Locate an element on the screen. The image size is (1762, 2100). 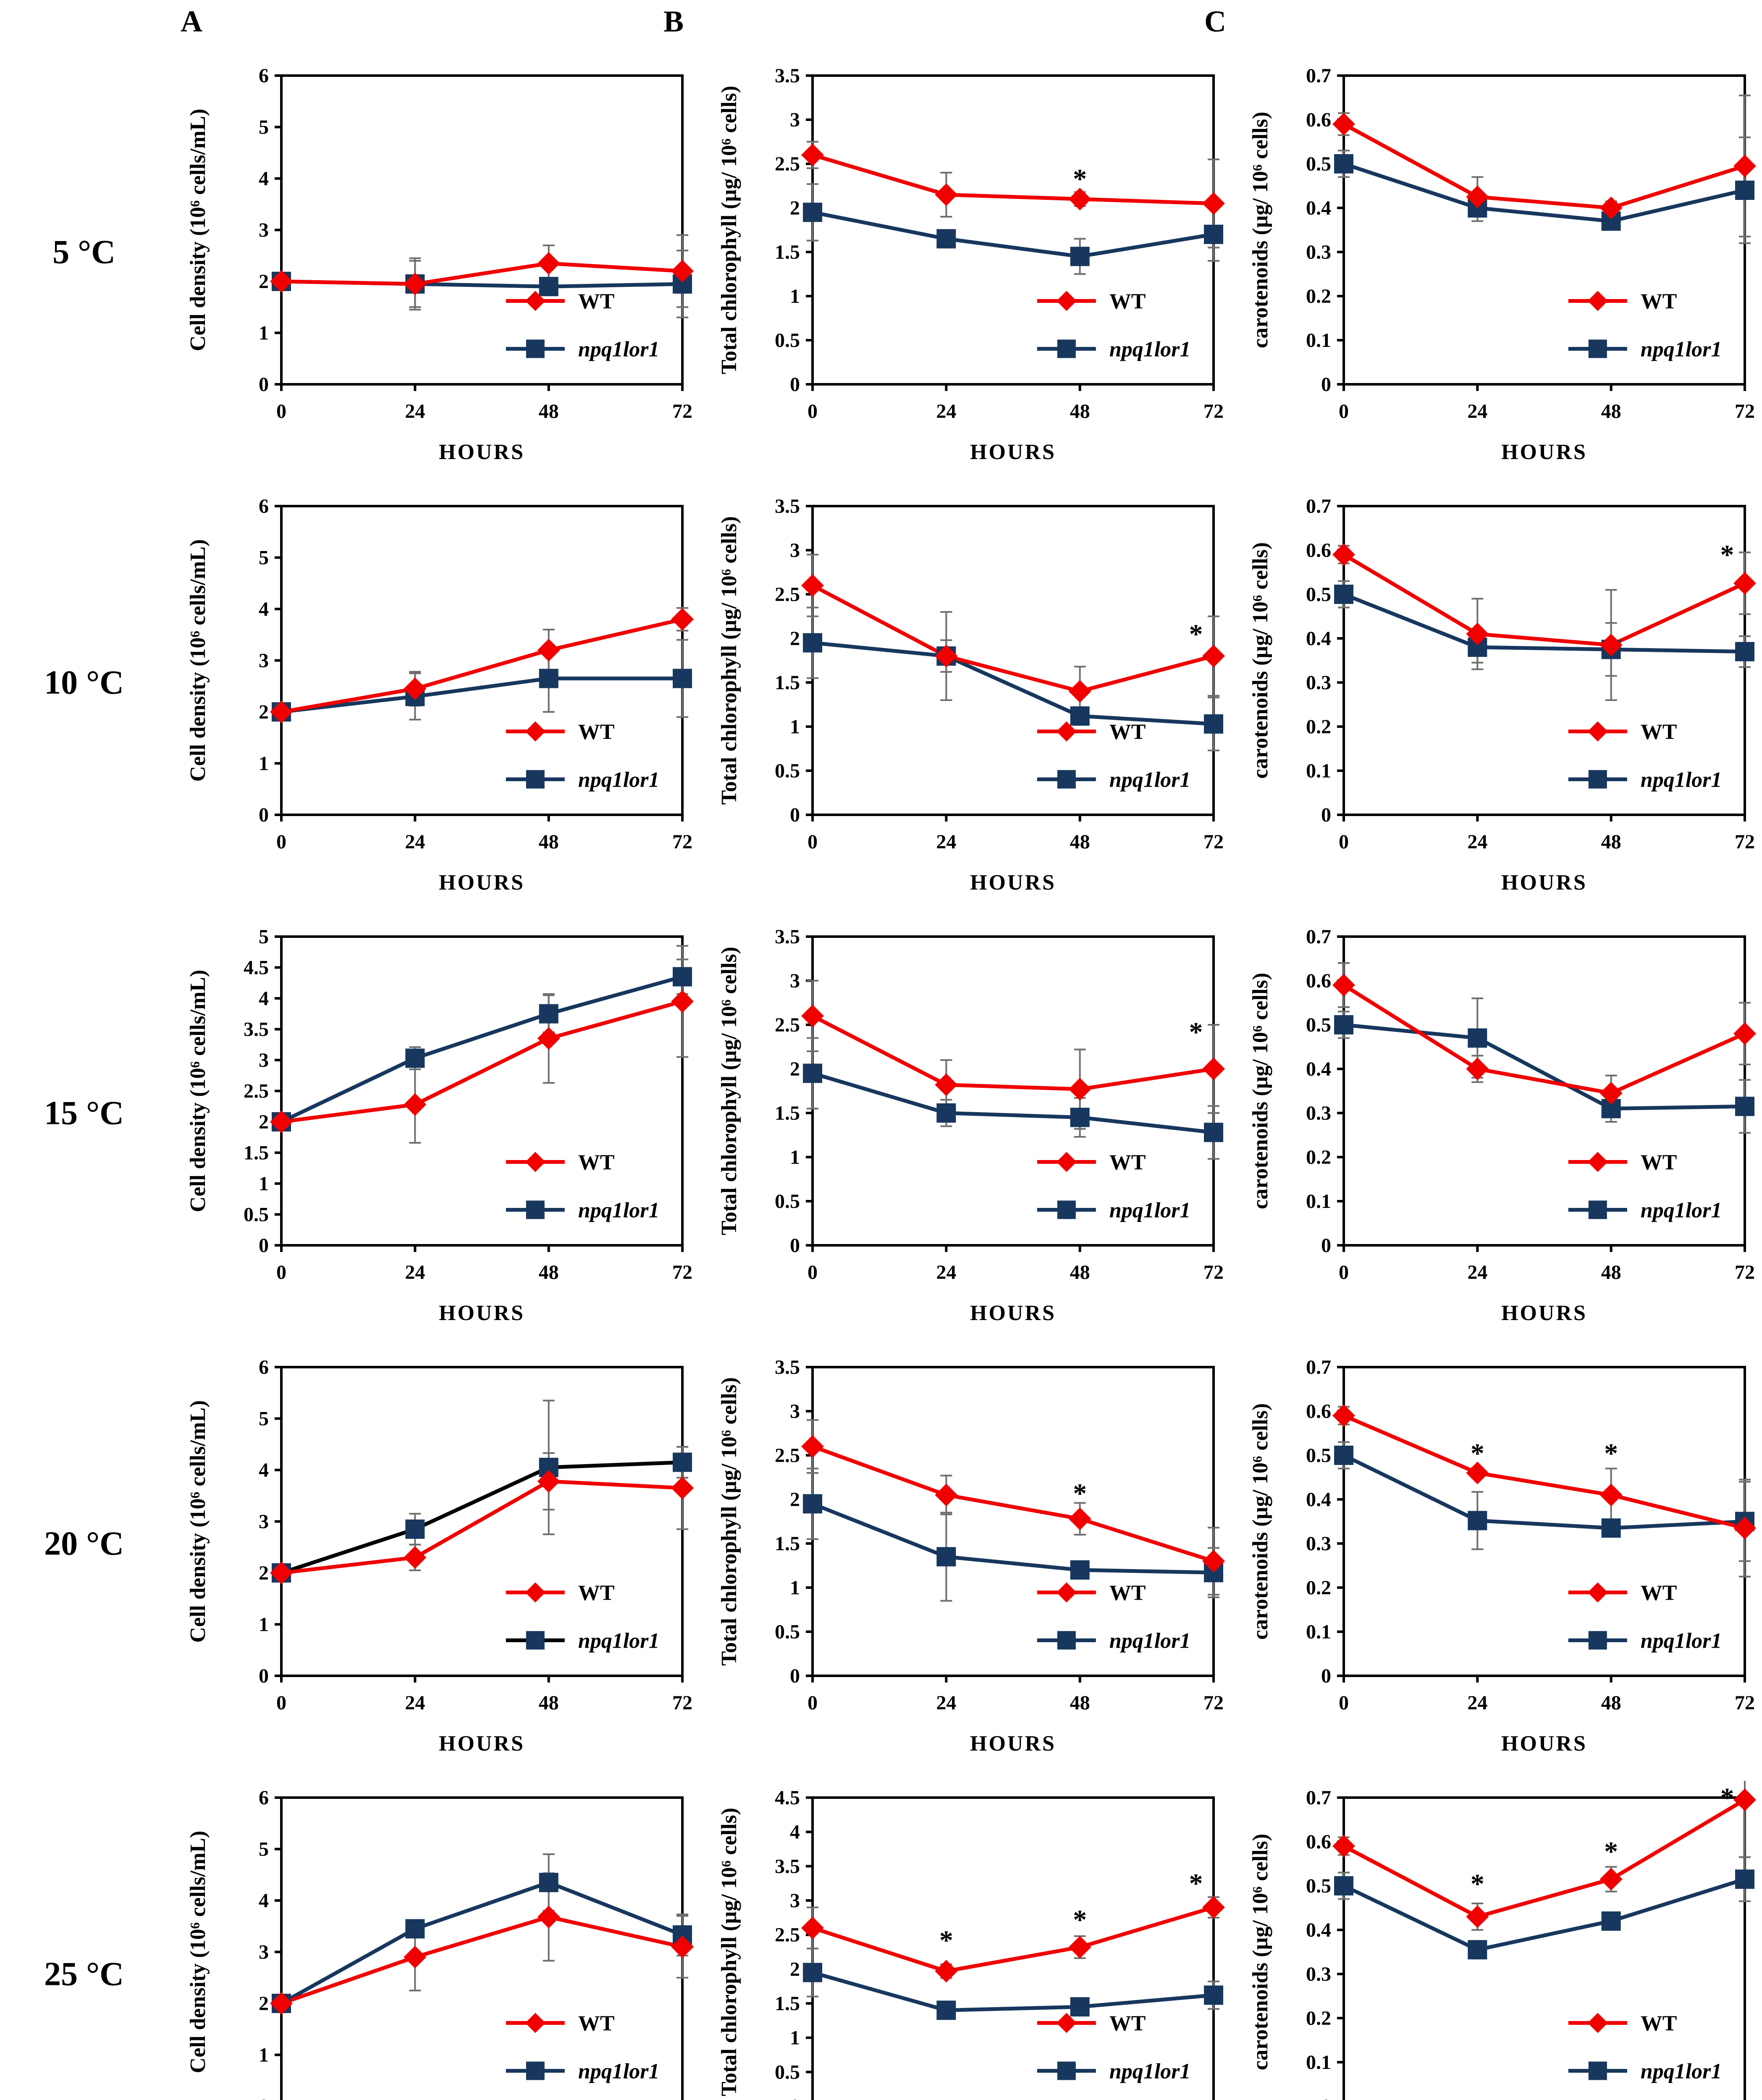
panel-letter-row: A B C is located at coordinates (881, 29).